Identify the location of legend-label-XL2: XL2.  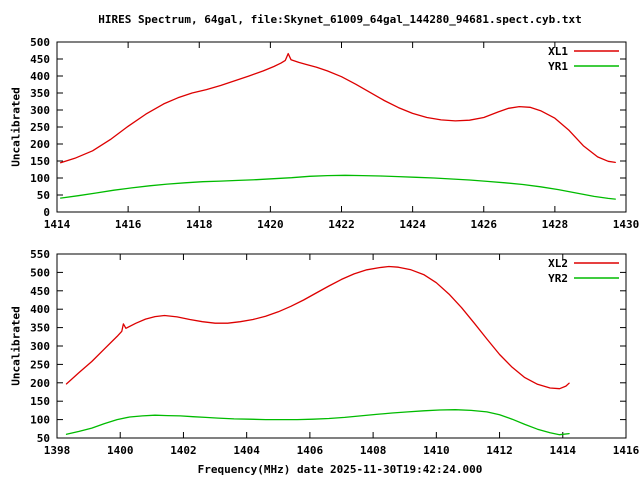
(558, 263).